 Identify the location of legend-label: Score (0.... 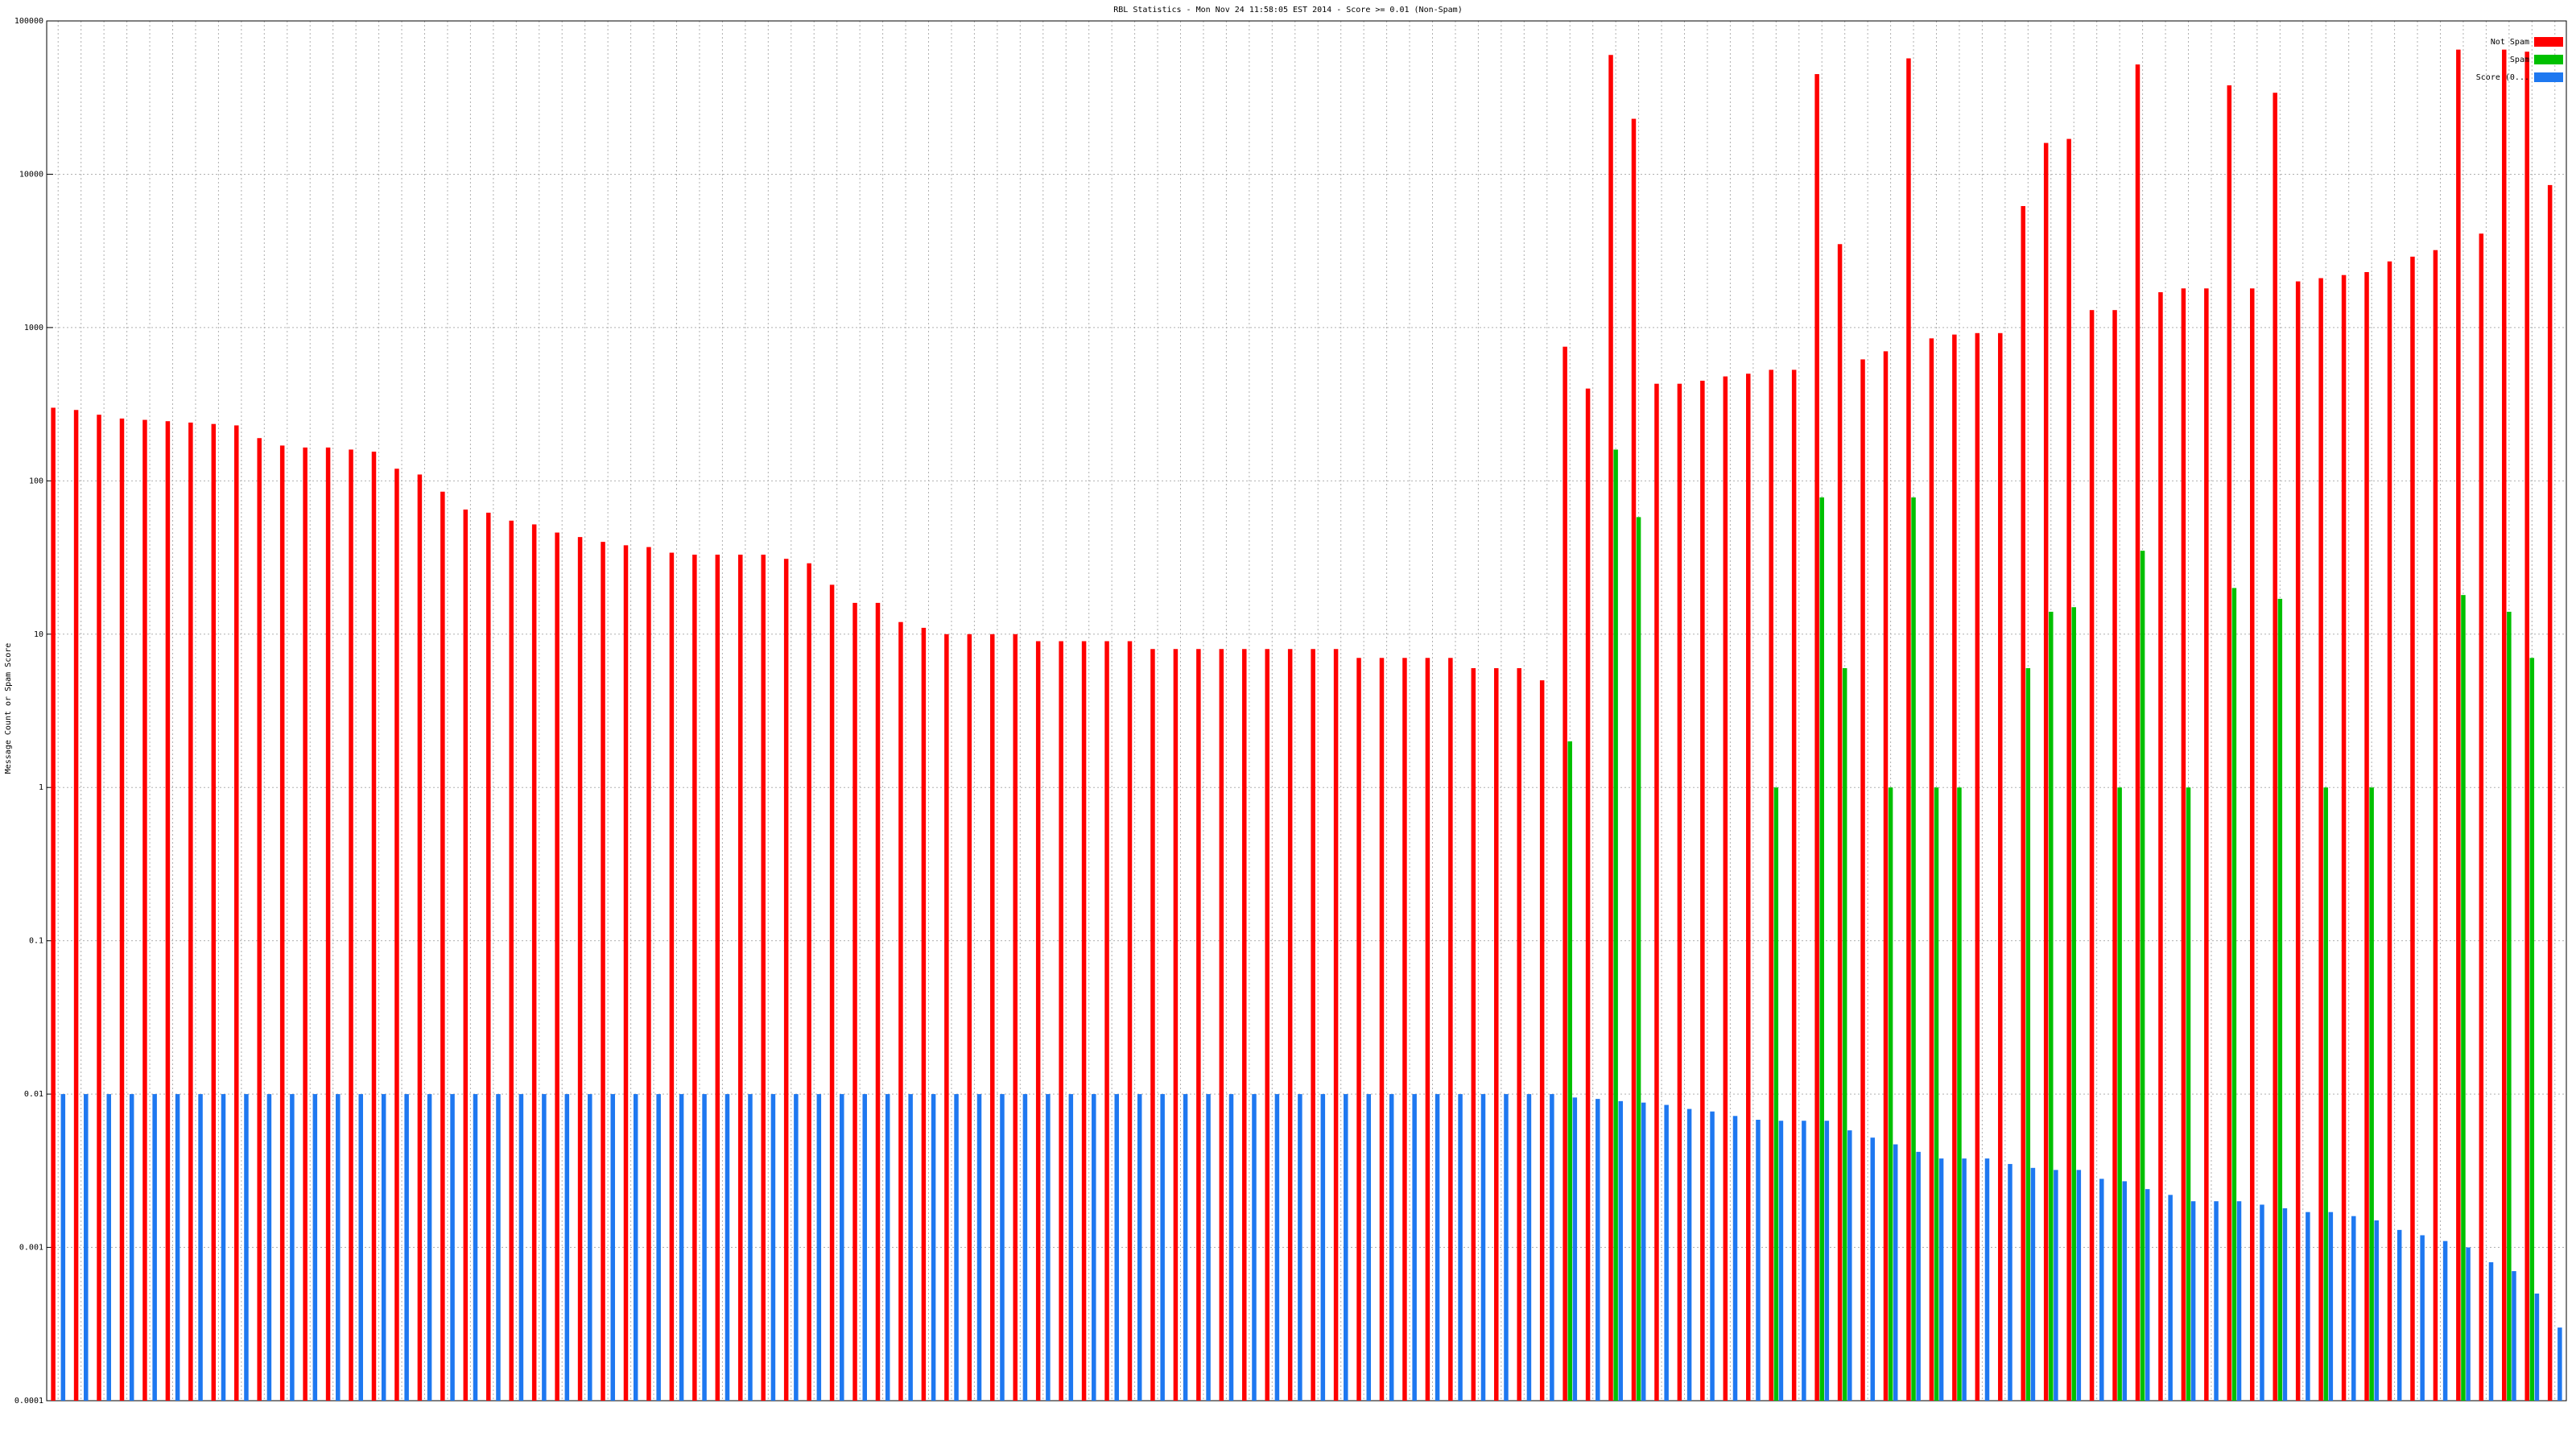
(2502, 77).